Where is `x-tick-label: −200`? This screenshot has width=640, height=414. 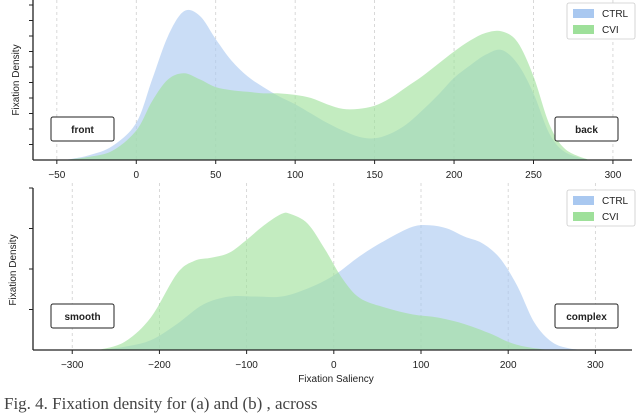 x-tick-label: −200 is located at coordinates (159, 365).